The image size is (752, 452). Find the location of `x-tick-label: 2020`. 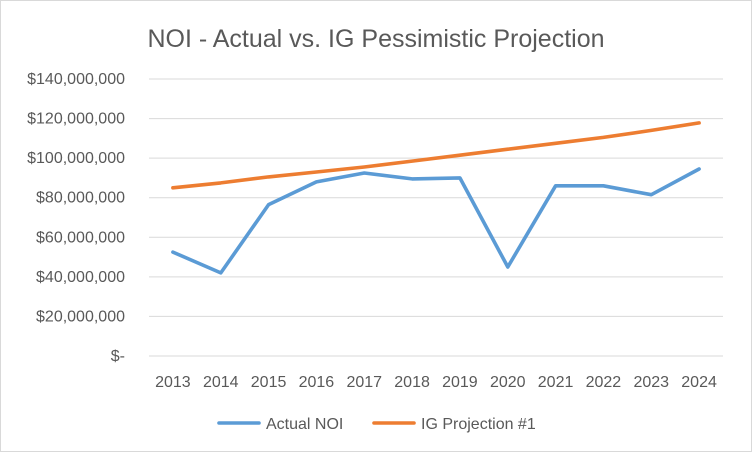

x-tick-label: 2020 is located at coordinates (508, 382).